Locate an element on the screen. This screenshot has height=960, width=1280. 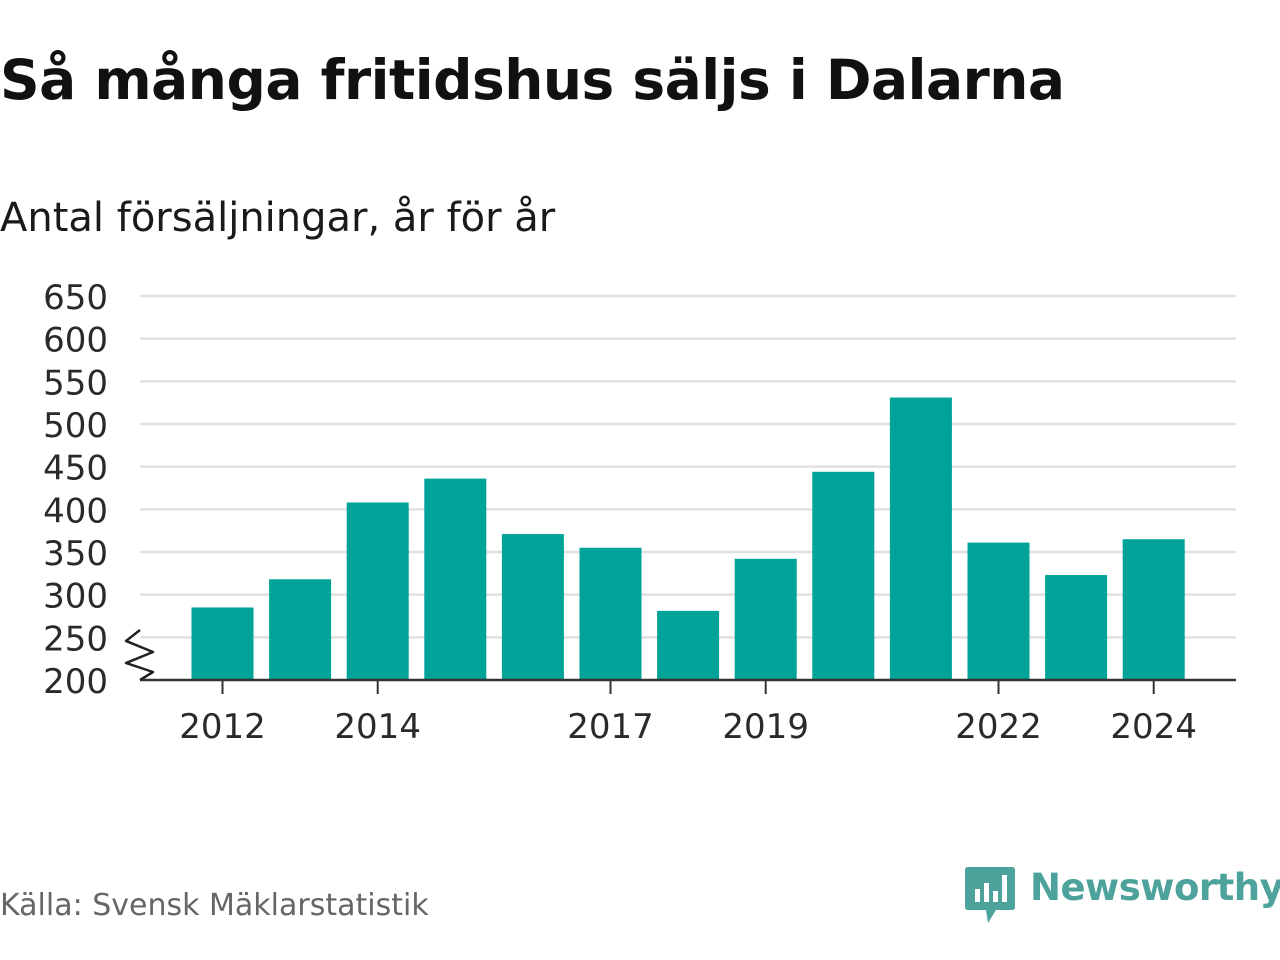
y-tick-label: 500 is located at coordinates (75, 426).